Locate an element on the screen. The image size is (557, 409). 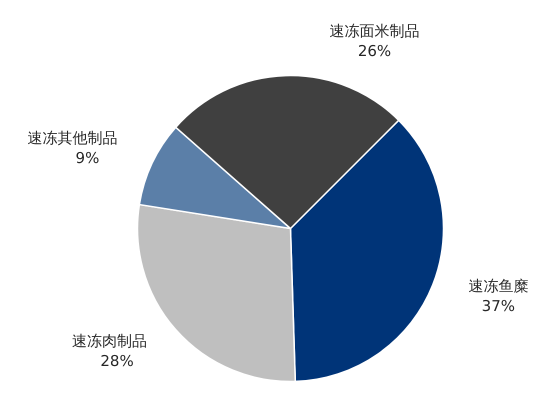
slice-label: 速冻其他制品 is located at coordinates (72, 138).